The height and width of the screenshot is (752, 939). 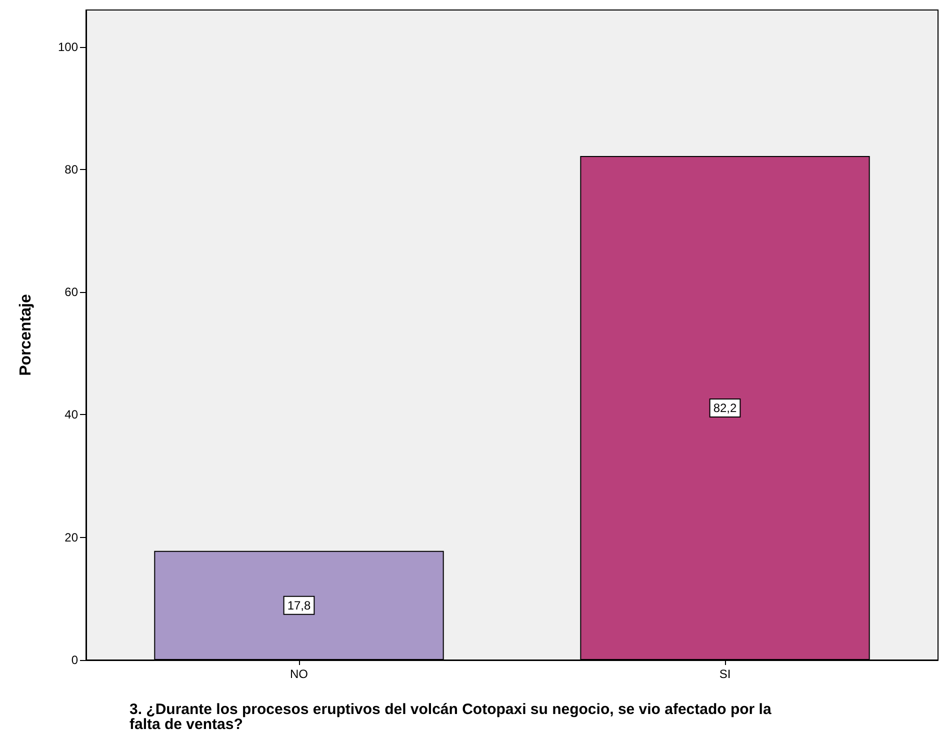 What do you see at coordinates (453, 717) in the screenshot?
I see `x-axis-title: 3. ¿Durante los procesos eruptivos del volcán Cotopaxi su negocio, se vio afectado por la falta de ventas?` at bounding box center [453, 717].